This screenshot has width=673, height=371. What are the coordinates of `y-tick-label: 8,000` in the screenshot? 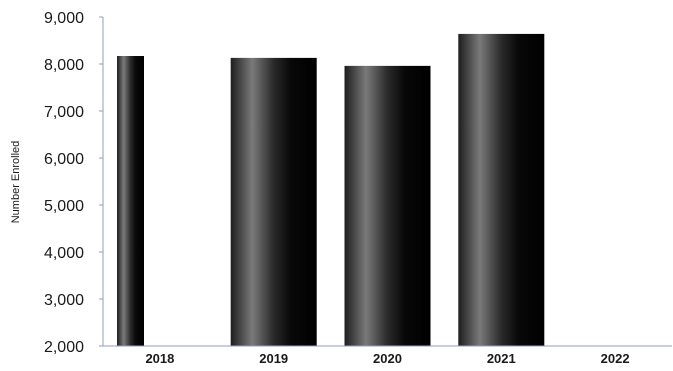 It's located at (64, 65).